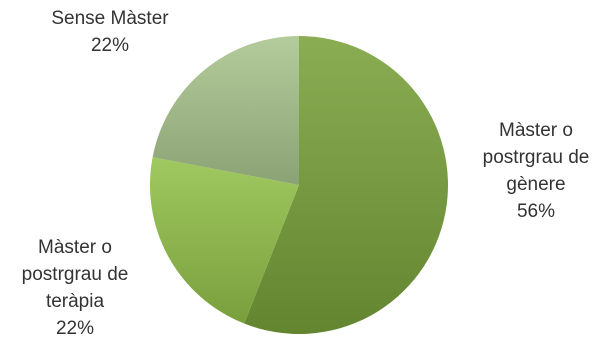 Image resolution: width=608 pixels, height=351 pixels. Describe the element at coordinates (536, 211) in the screenshot. I see `slice-percent: 56%` at that location.